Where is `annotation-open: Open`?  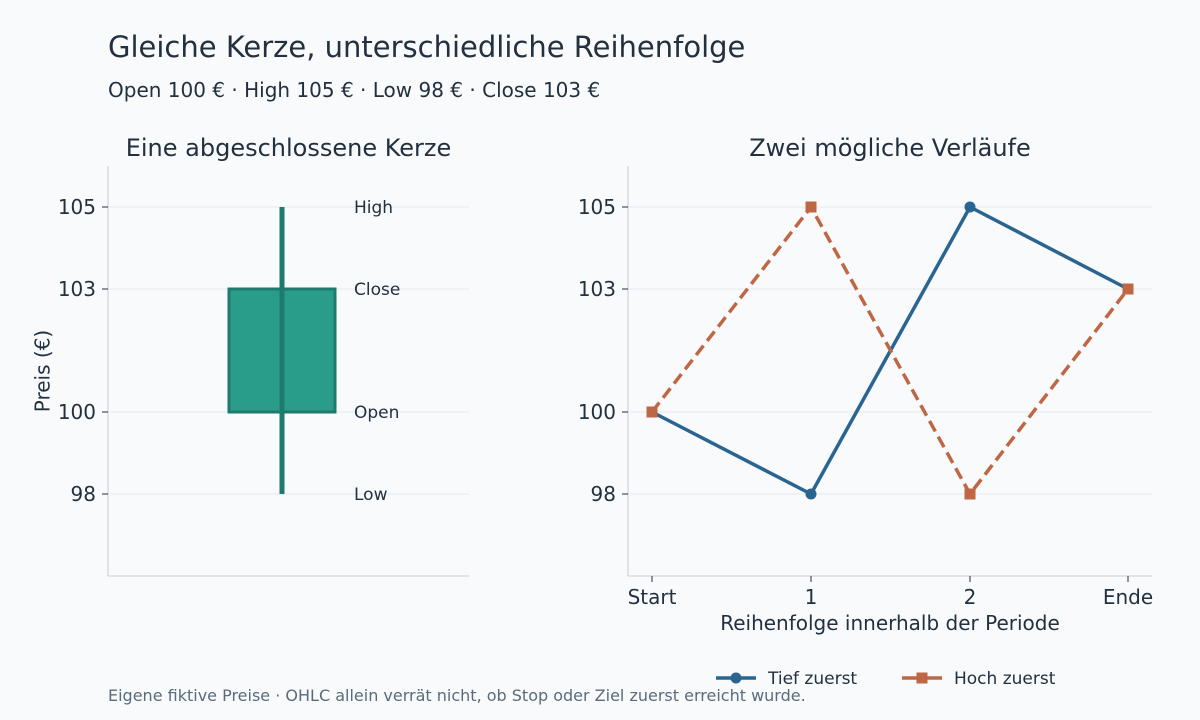
annotation-open: Open is located at coordinates (376, 413).